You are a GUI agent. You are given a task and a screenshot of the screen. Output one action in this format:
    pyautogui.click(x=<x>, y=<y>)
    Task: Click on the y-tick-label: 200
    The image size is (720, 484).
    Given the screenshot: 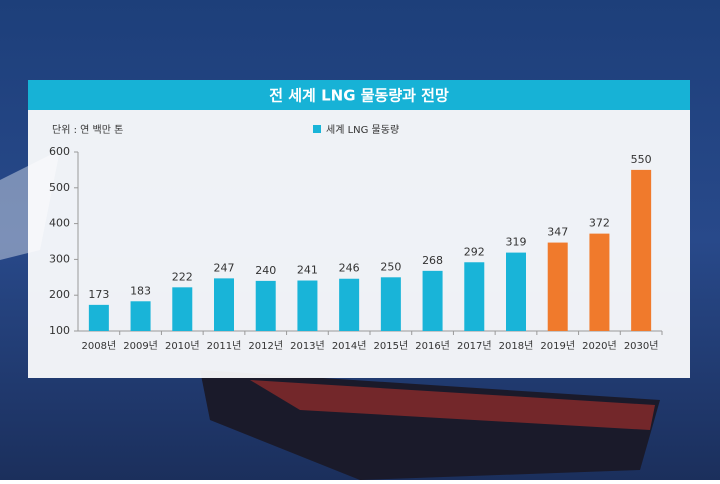 What is the action you would take?
    pyautogui.click(x=59, y=294)
    